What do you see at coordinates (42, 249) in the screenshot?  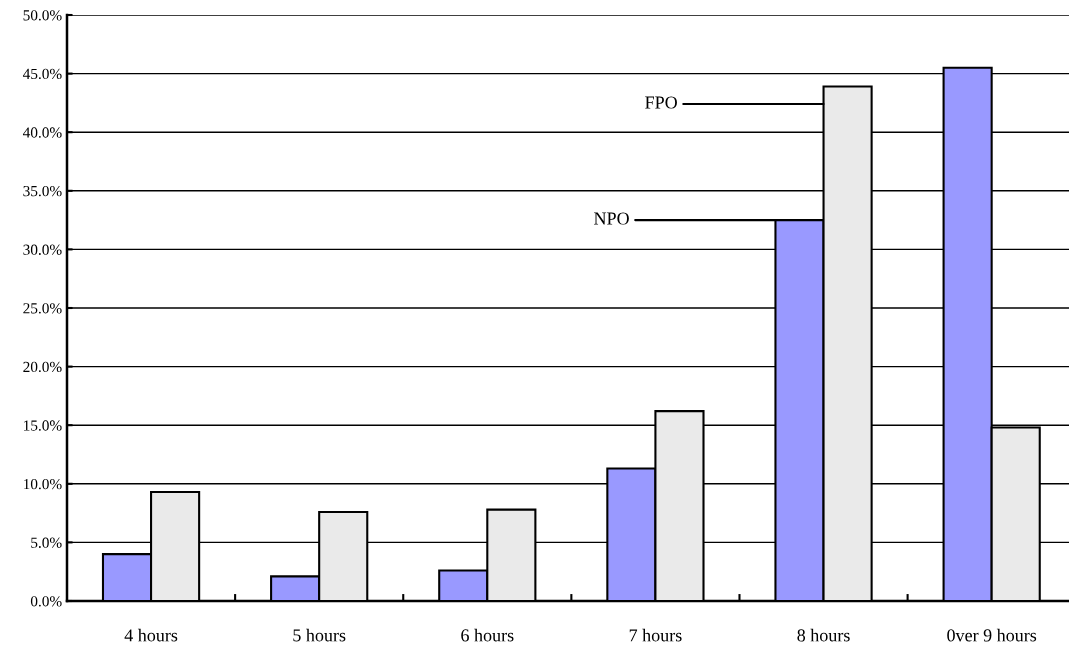 I see `y-tick-label: 30.0%` at bounding box center [42, 249].